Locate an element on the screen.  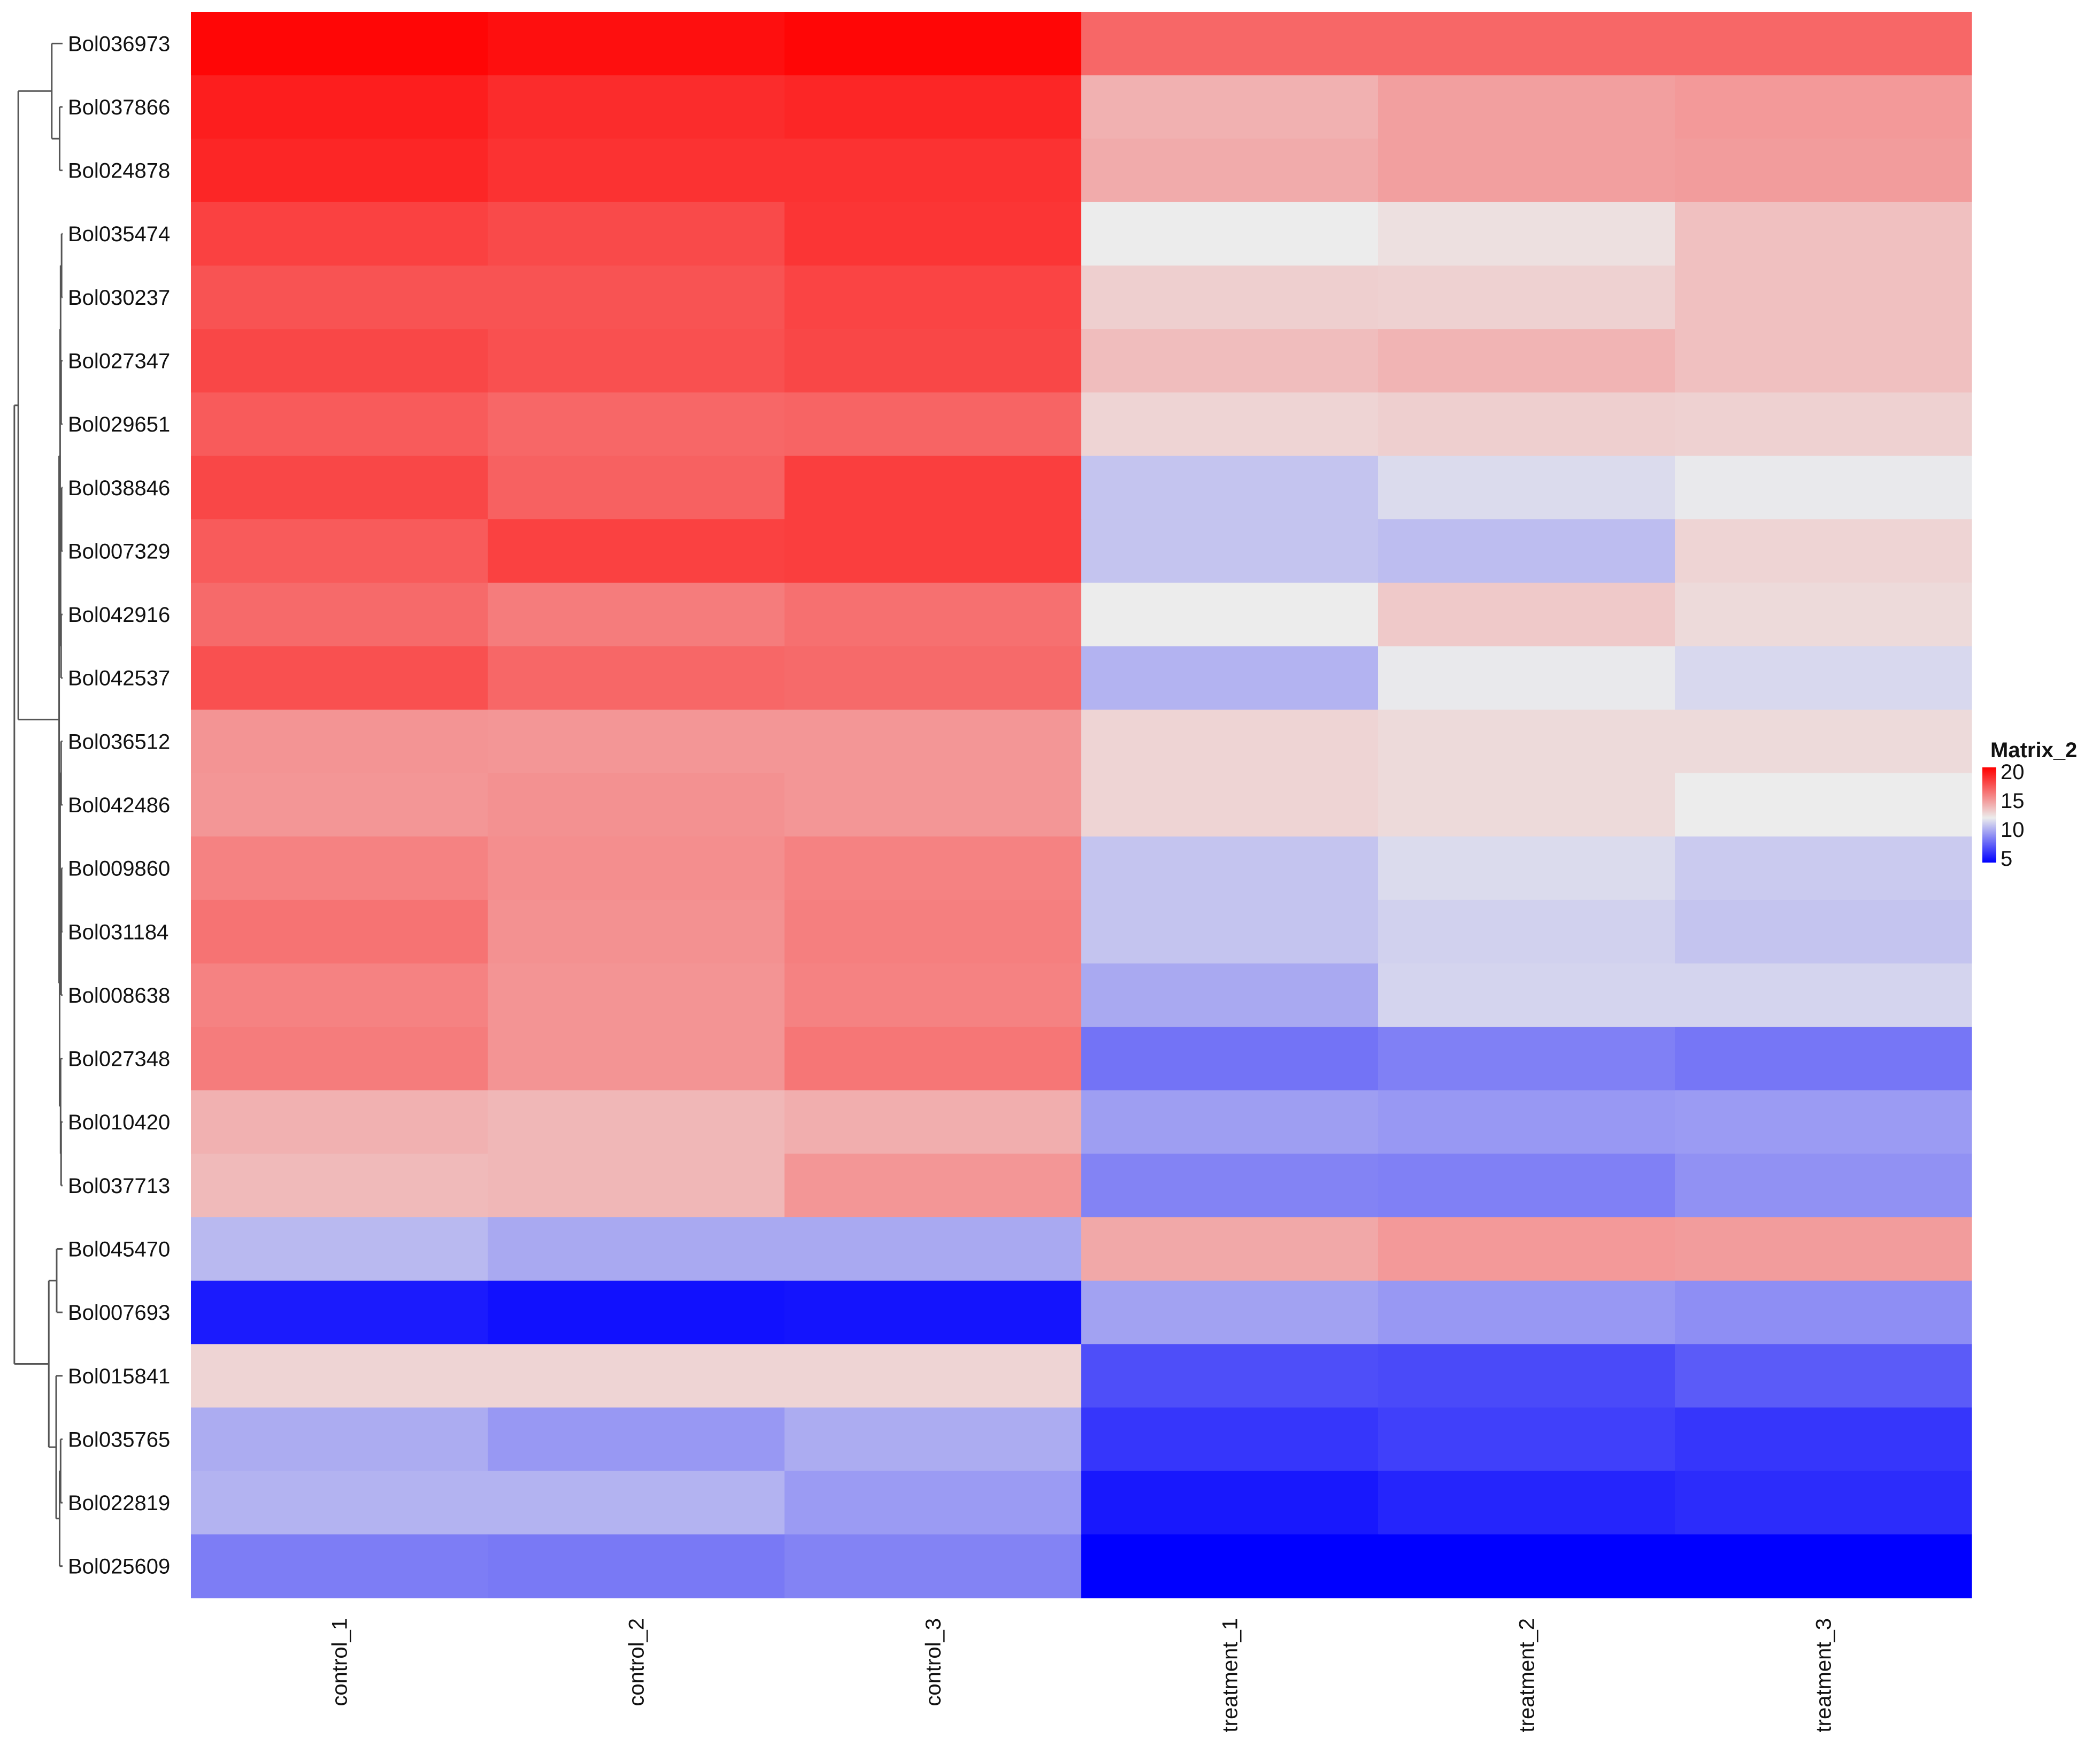
row-label-Bol027347: Bol027347 is located at coordinates (119, 361).